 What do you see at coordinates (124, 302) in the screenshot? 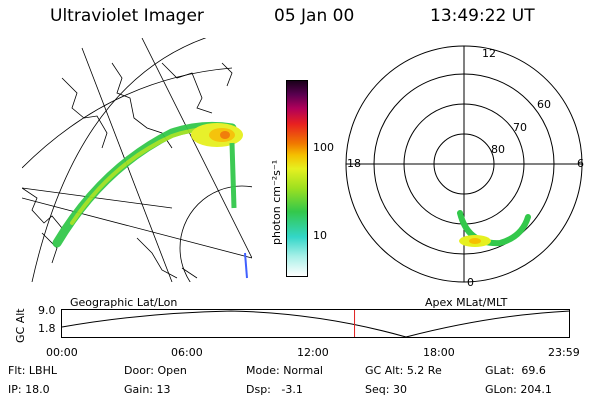
I see `left-map-label: Geographic Lat/Lon` at bounding box center [124, 302].